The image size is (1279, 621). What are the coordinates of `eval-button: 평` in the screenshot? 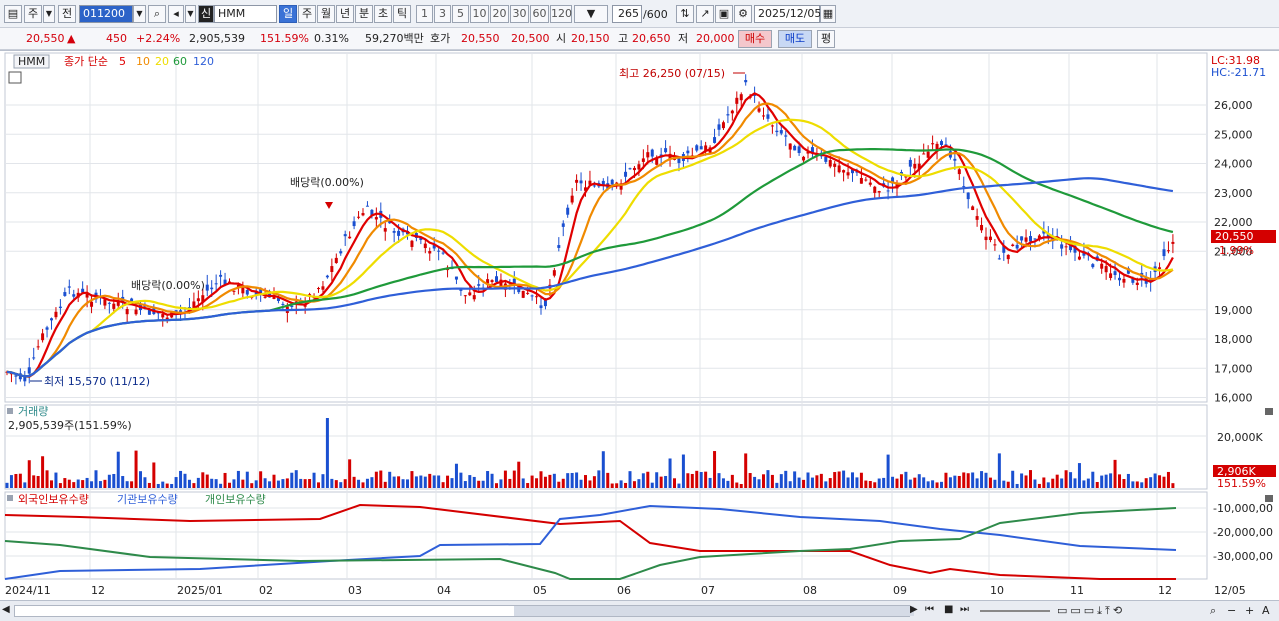 It's located at (826, 39).